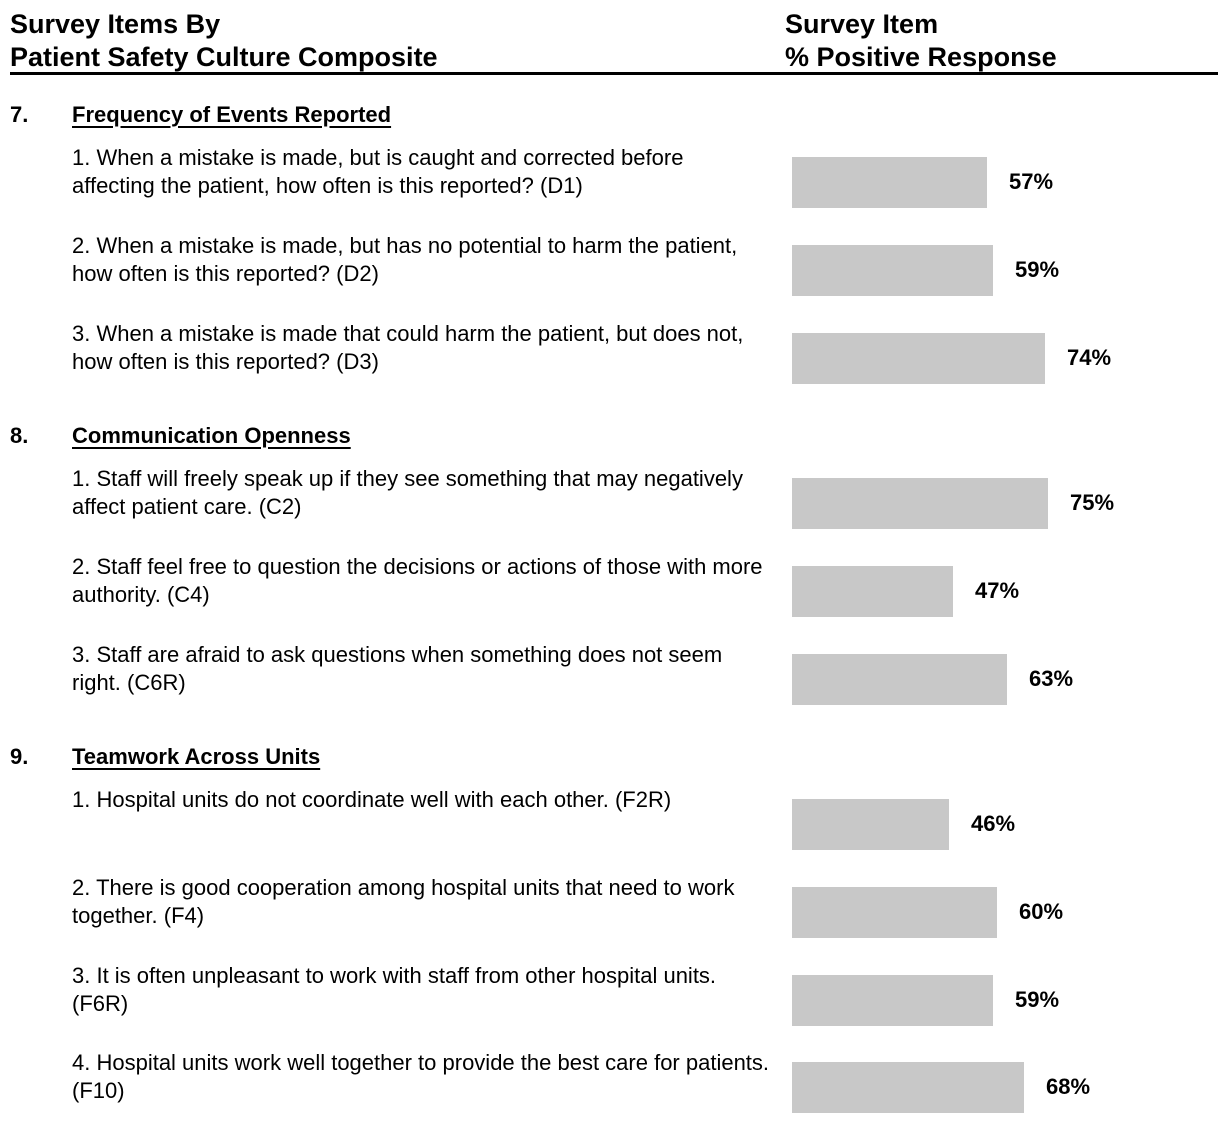  I want to click on response-percent-label: 60%, so click(1041, 911).